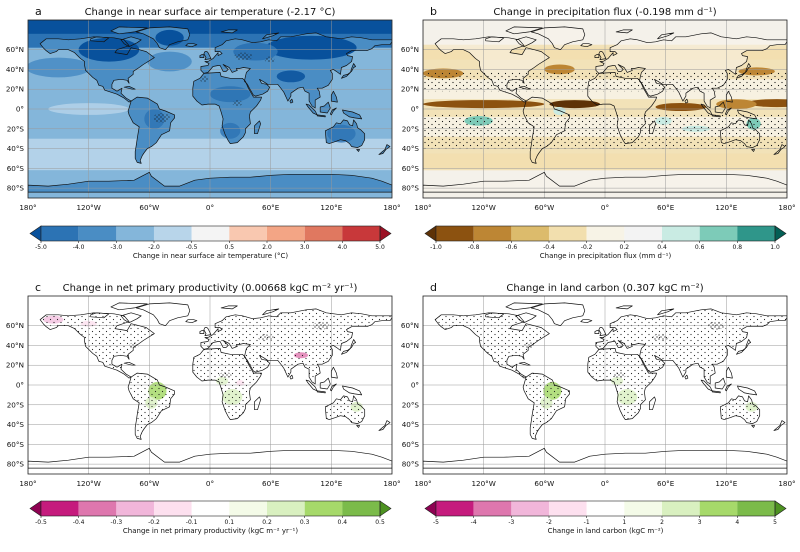  Describe the element at coordinates (20, 385) in the screenshot. I see `lat-tick-label: 0°` at that location.